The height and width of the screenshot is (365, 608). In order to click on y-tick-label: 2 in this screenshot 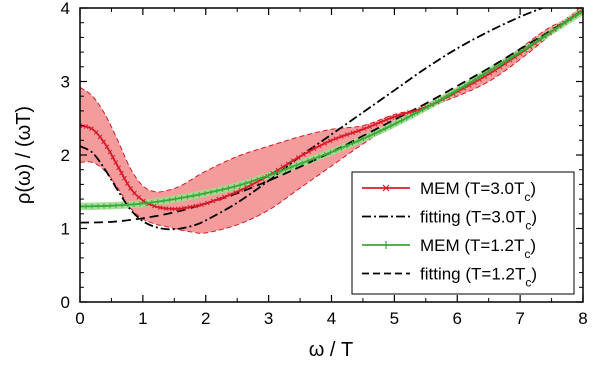, I will do `click(65, 155)`.